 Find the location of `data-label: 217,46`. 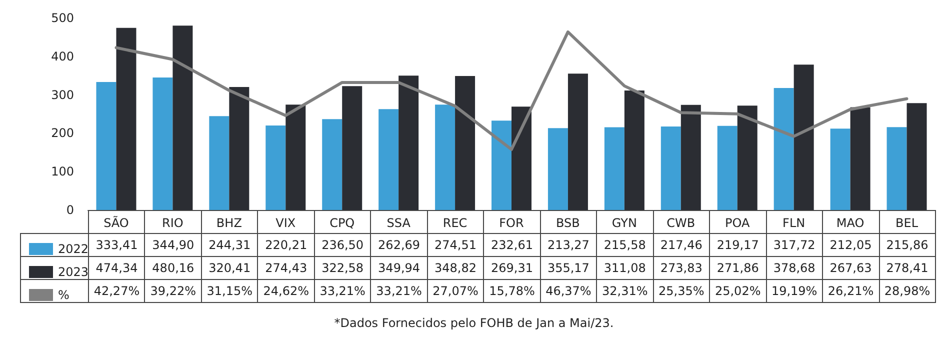

data-label: 217,46 is located at coordinates (681, 245).